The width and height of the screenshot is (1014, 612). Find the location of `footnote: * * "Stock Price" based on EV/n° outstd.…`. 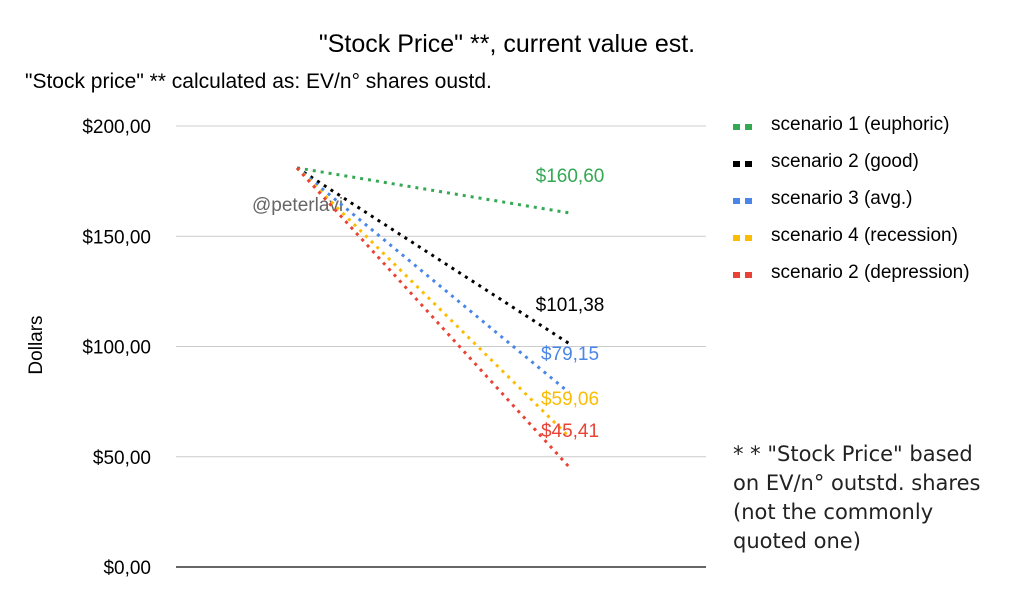

footnote: * * "Stock Price" based on EV/n° outstd.… is located at coordinates (857, 497).